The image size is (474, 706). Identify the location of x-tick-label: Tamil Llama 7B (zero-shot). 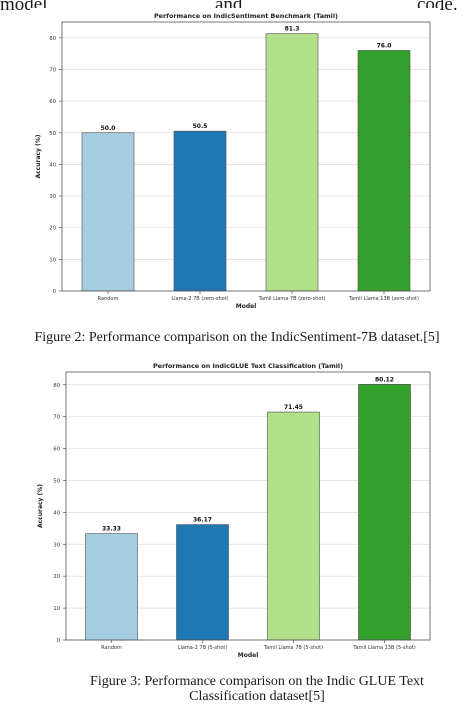
(292, 299).